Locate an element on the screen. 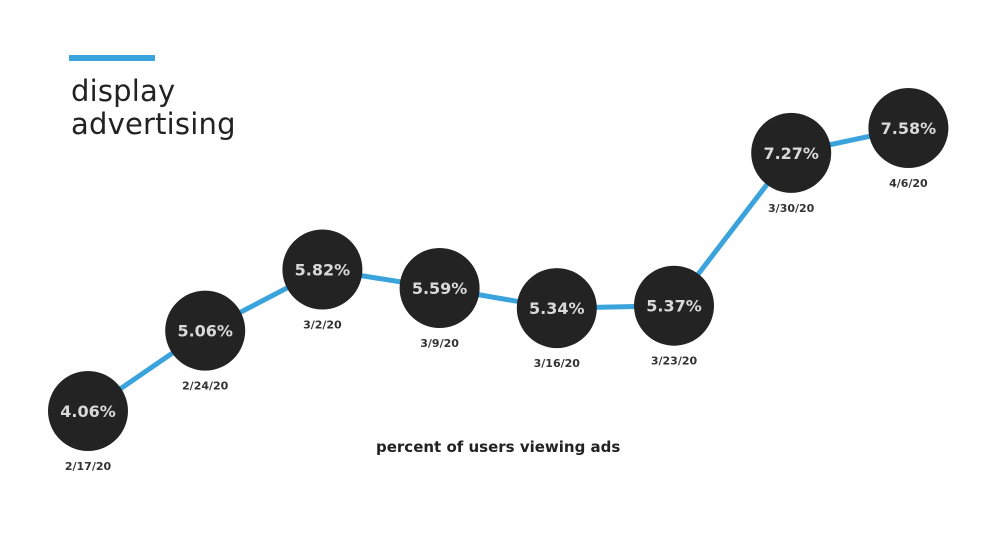  x-tick-label: 3/30/20 is located at coordinates (791, 208).